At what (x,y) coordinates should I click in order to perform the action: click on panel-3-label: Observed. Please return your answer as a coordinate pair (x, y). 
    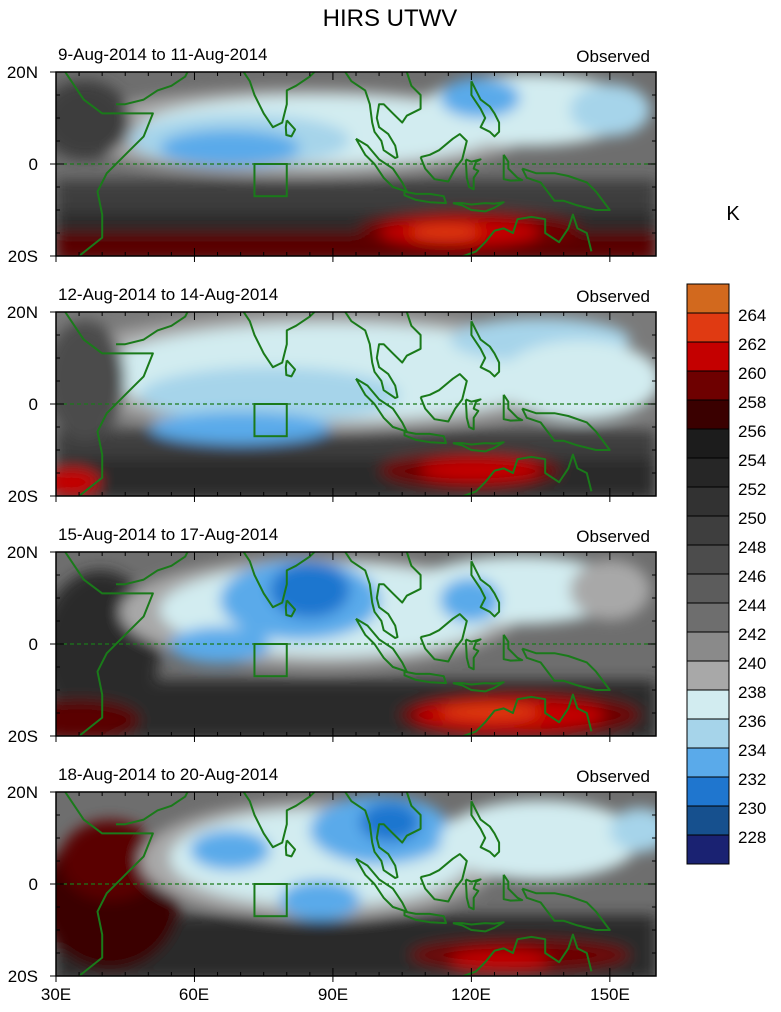
    Looking at the image, I should click on (613, 536).